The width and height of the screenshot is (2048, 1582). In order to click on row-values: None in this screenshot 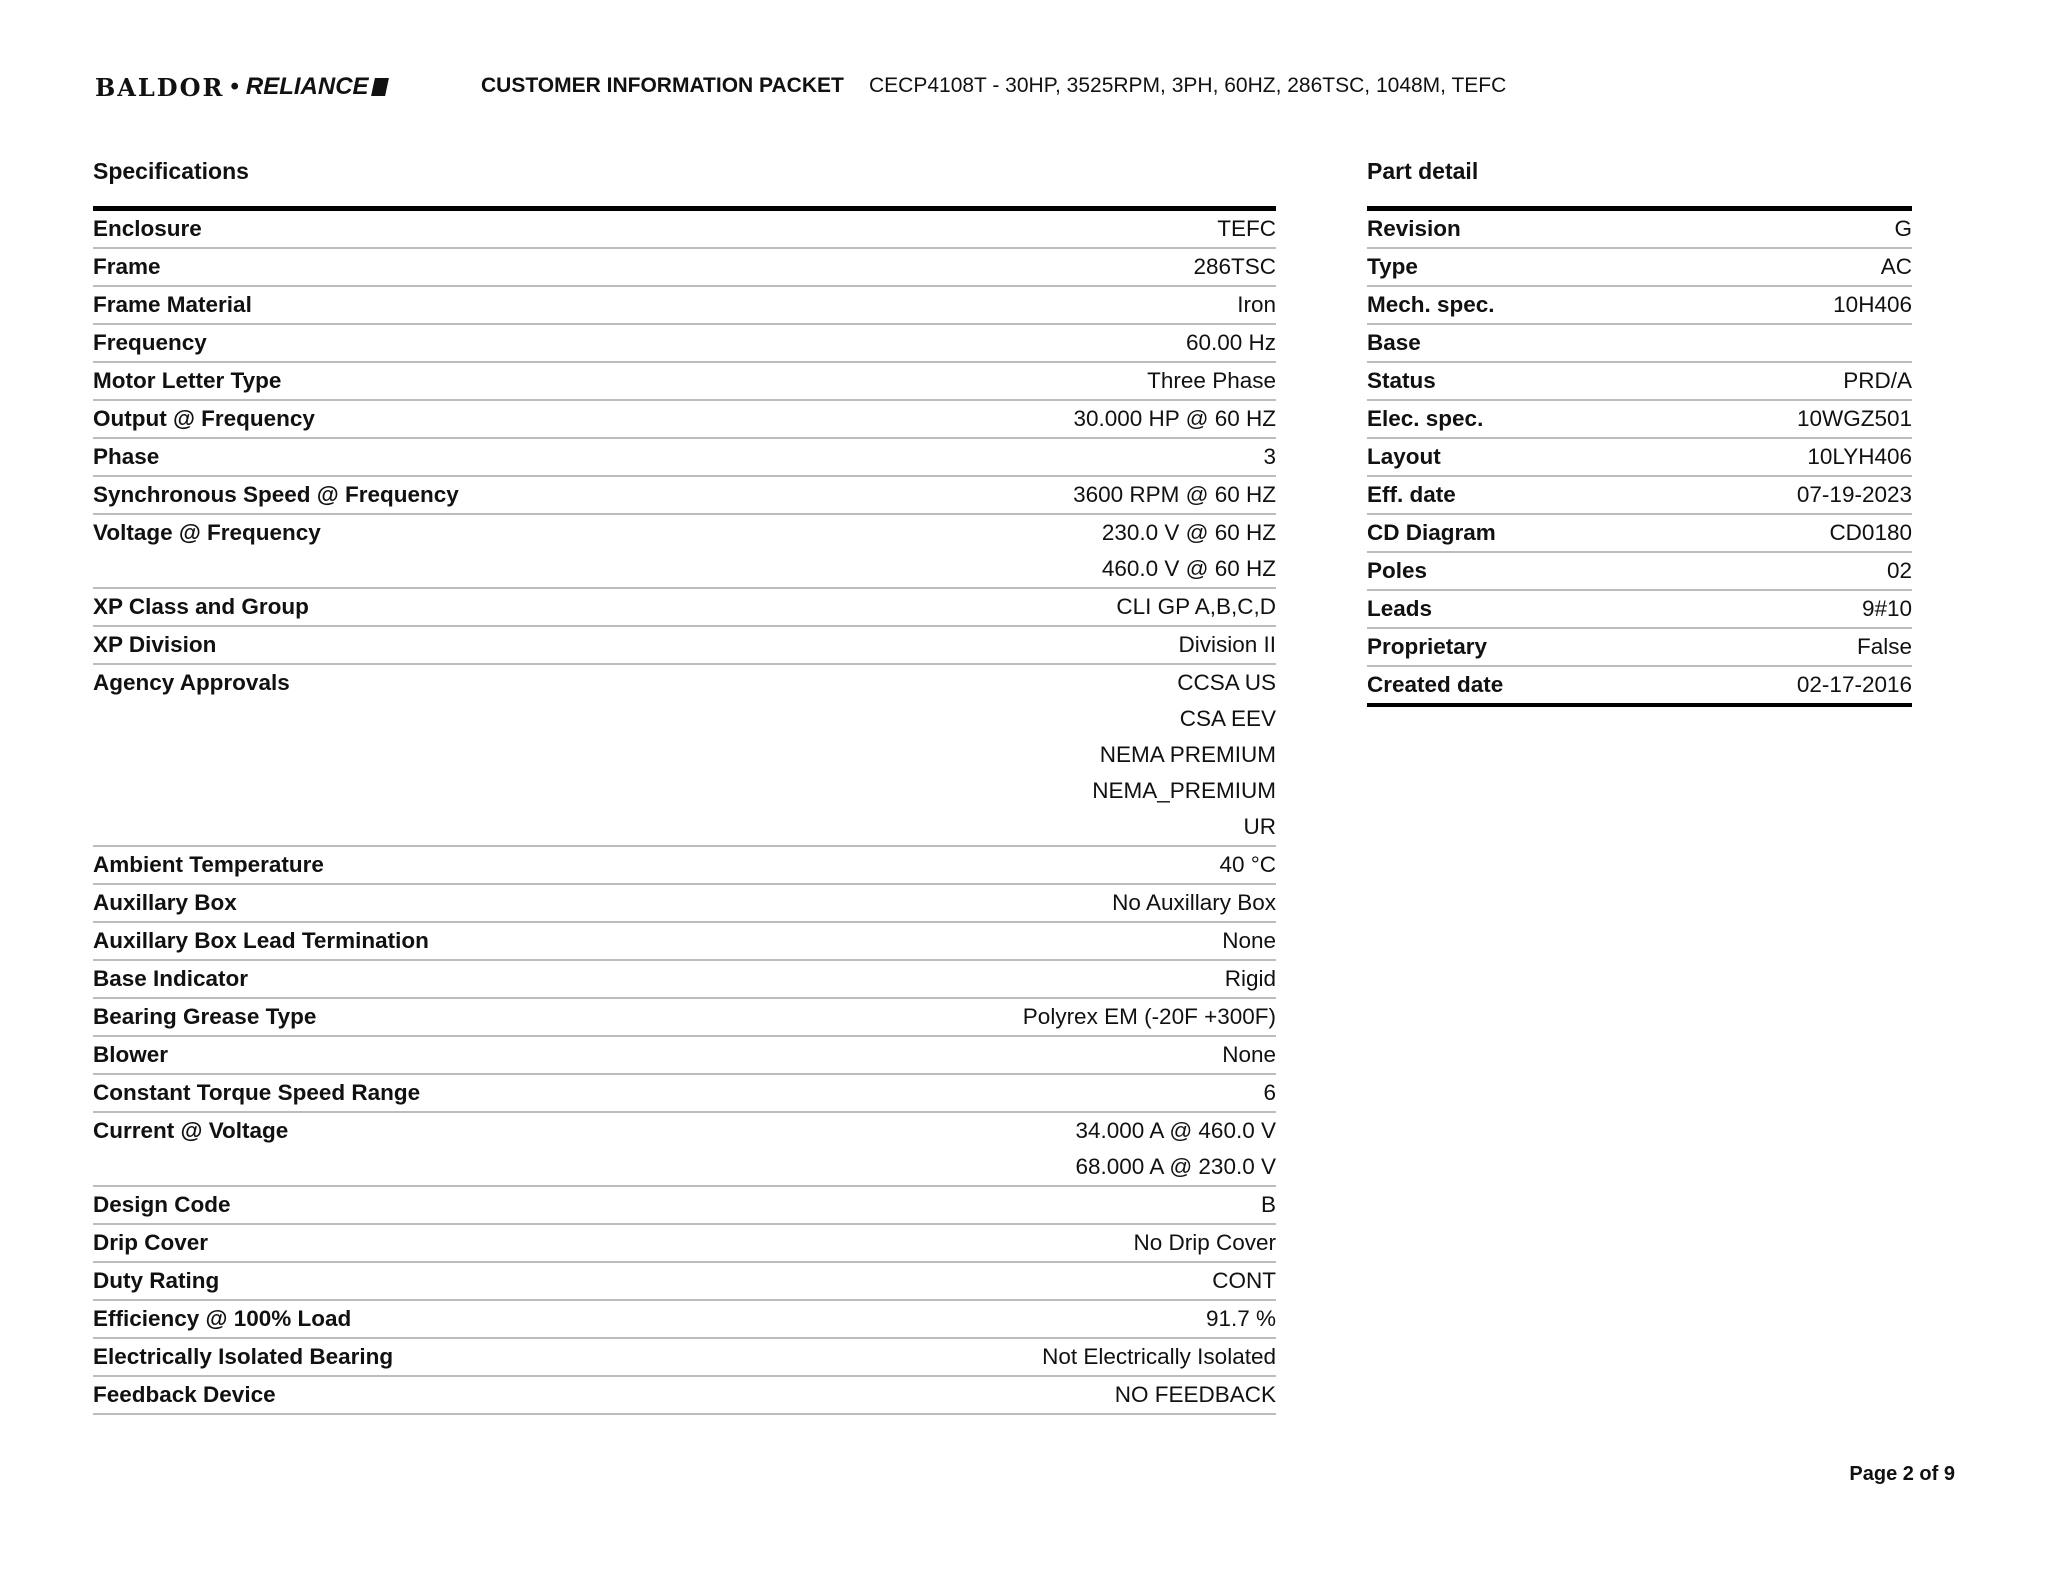, I will do `click(1249, 941)`.